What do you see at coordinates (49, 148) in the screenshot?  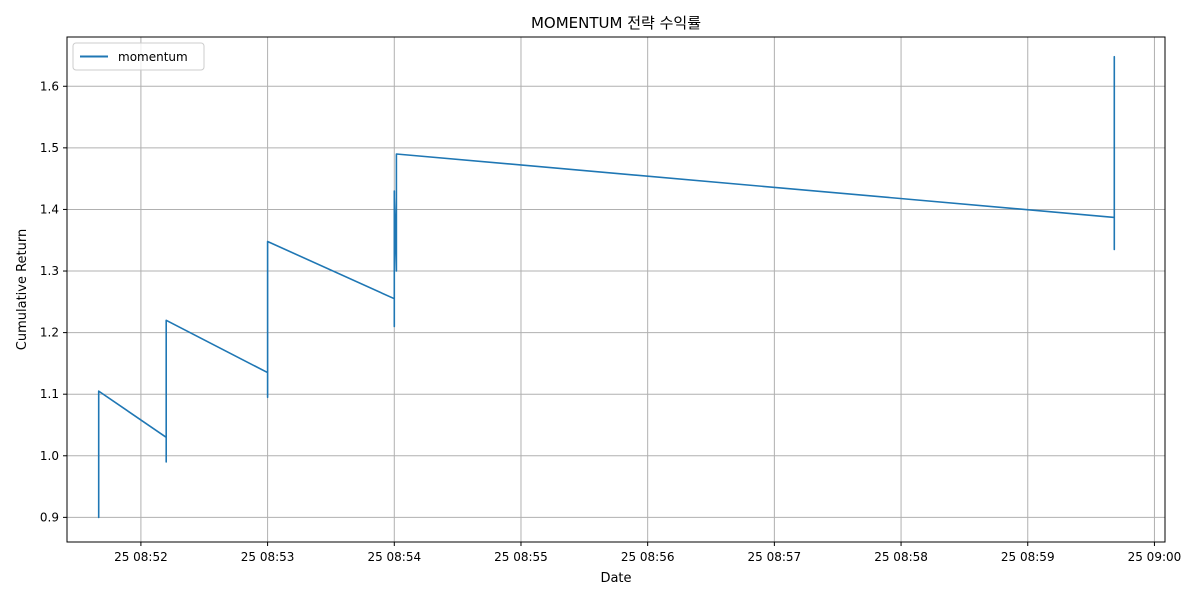 I see `y-tick-label: 1.5` at bounding box center [49, 148].